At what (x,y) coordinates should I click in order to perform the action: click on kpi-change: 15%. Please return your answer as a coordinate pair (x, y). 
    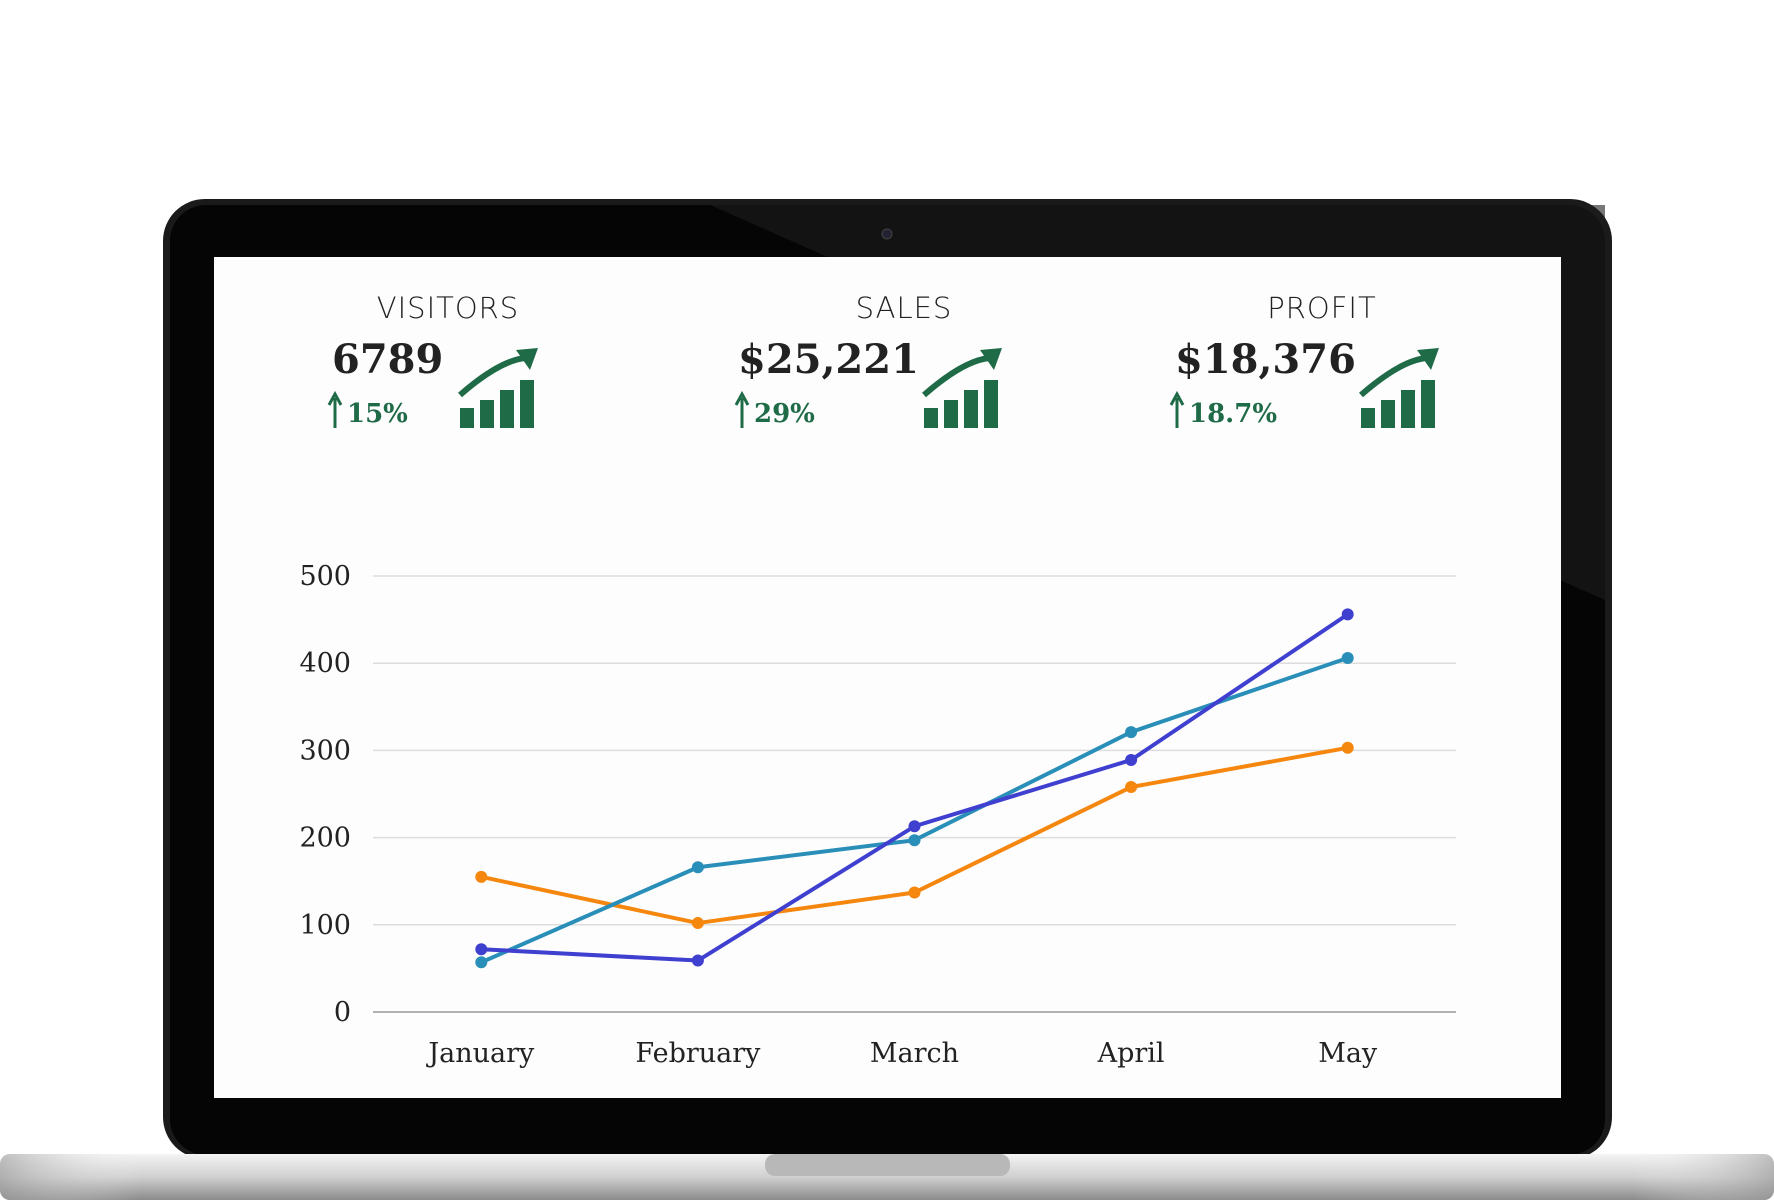
    Looking at the image, I should click on (377, 414).